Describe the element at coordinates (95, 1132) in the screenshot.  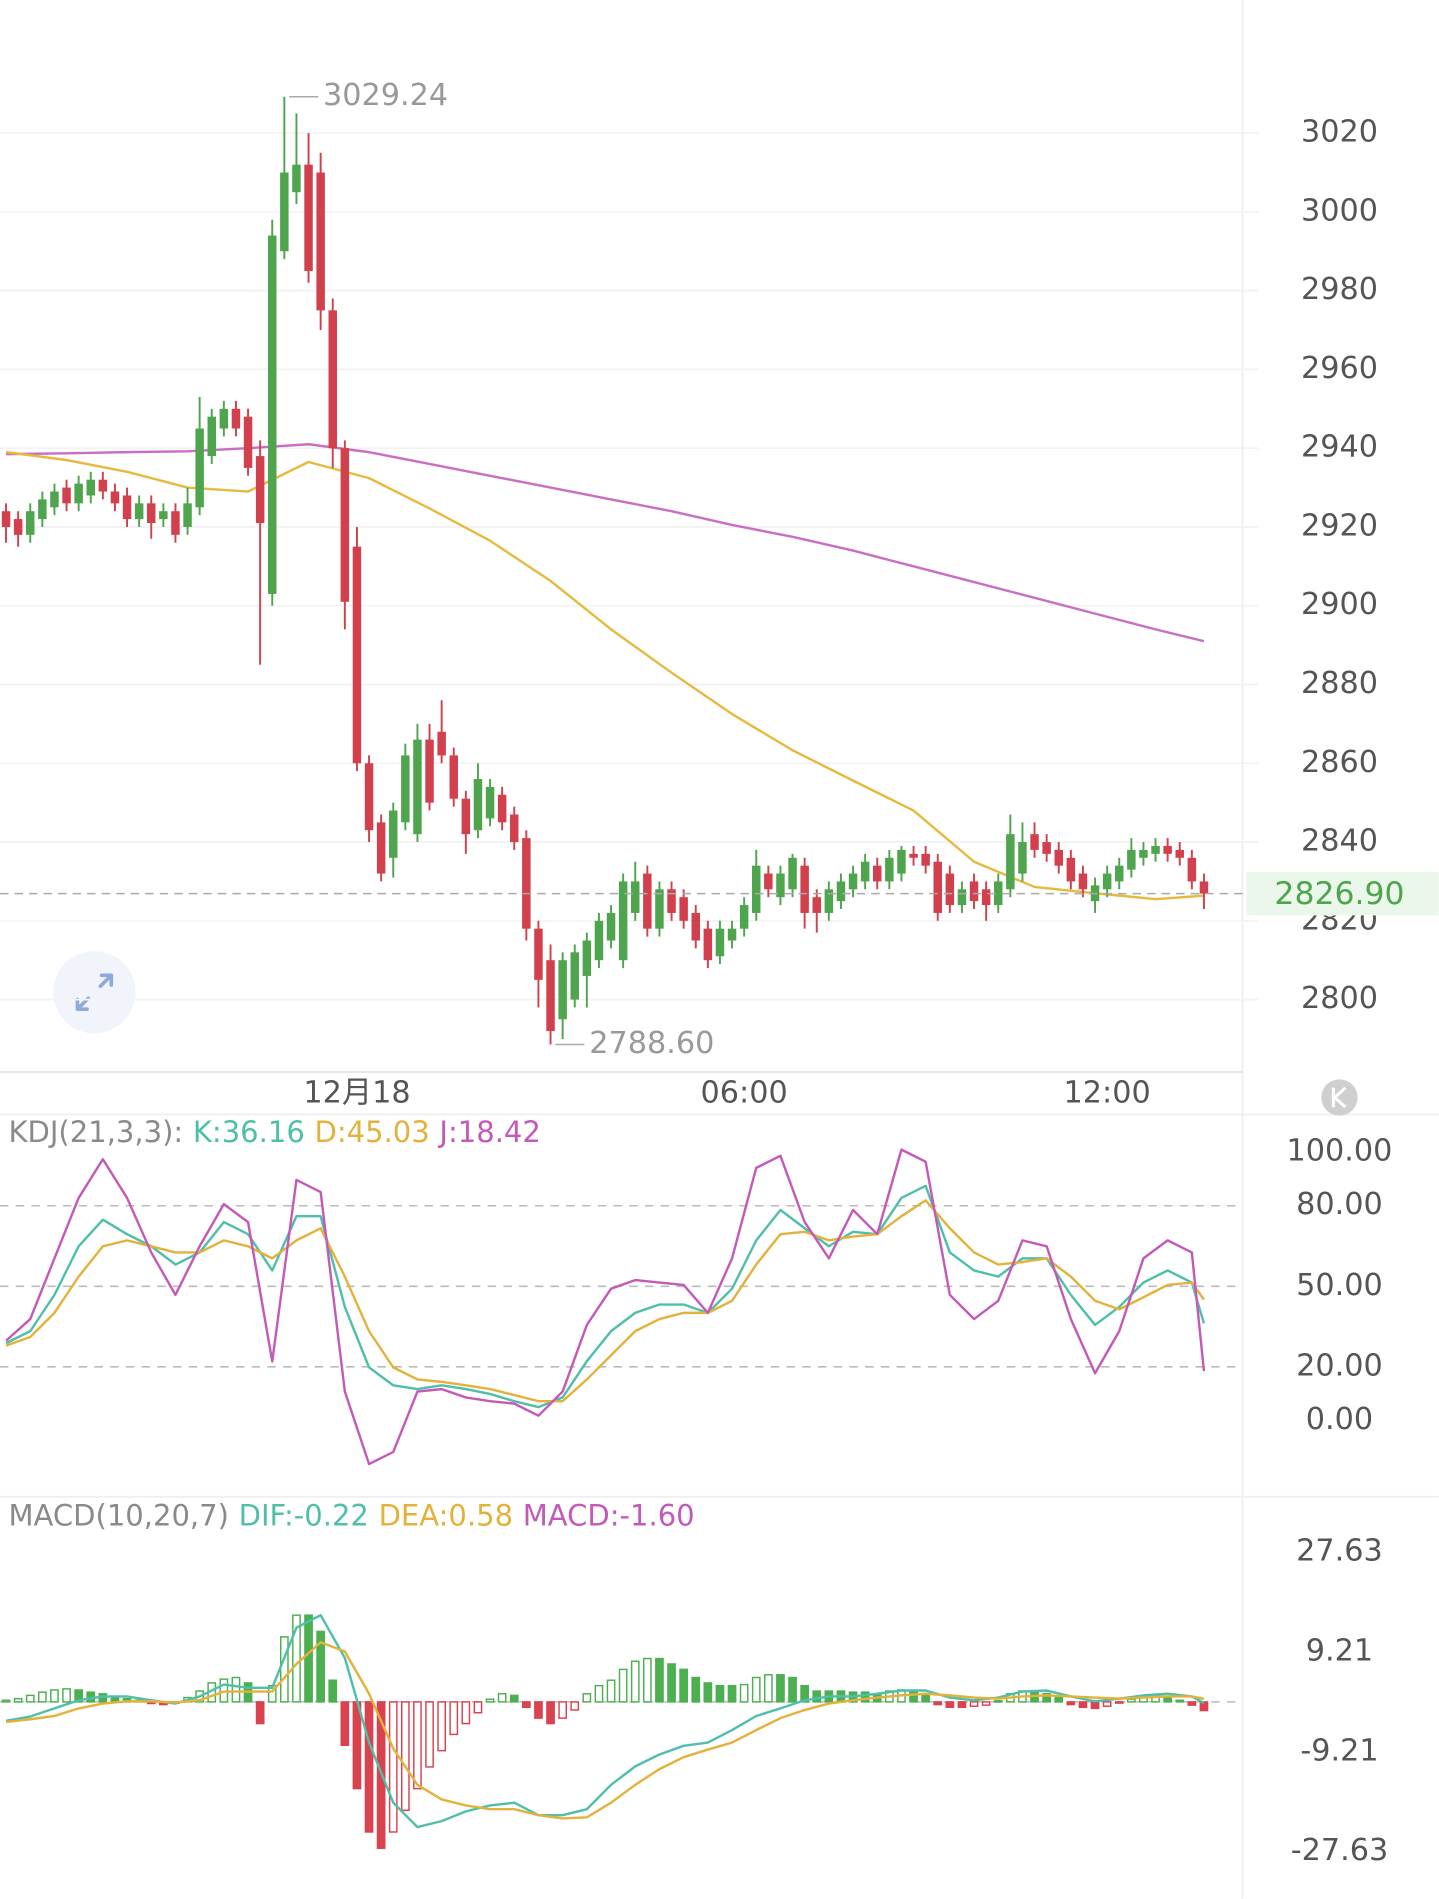
I see `legend-title: KDJ(21,3,3):` at that location.